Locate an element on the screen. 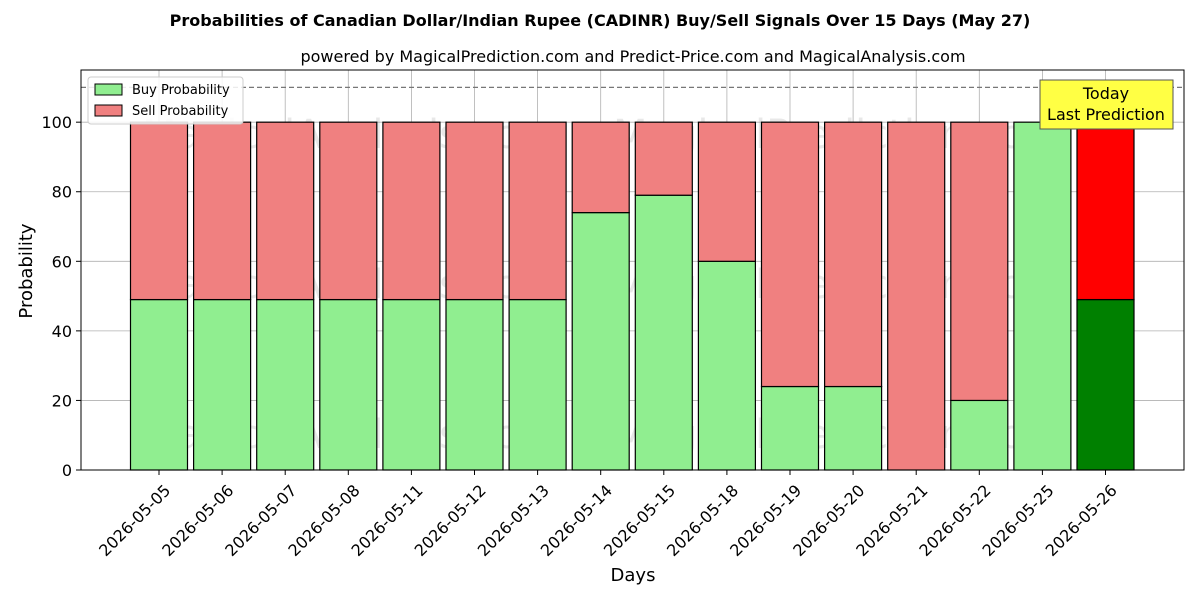 This screenshot has height=604, width=1200. y-axis-label: Probability is located at coordinates (26, 270).